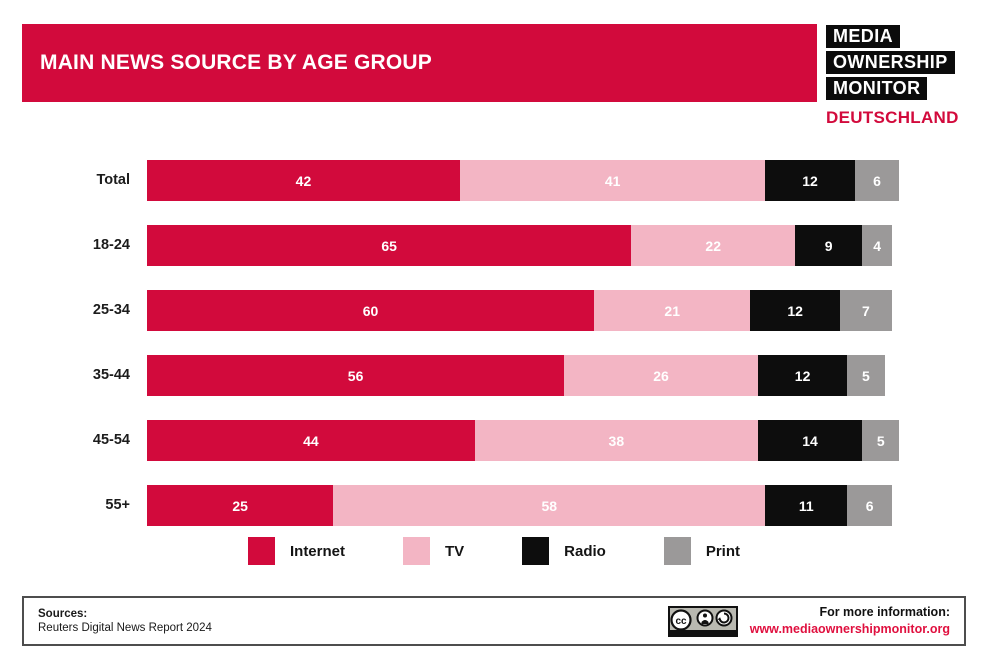 This screenshot has height=659, width=988. What do you see at coordinates (884, 611) in the screenshot?
I see `more-info-label: For more information:` at bounding box center [884, 611].